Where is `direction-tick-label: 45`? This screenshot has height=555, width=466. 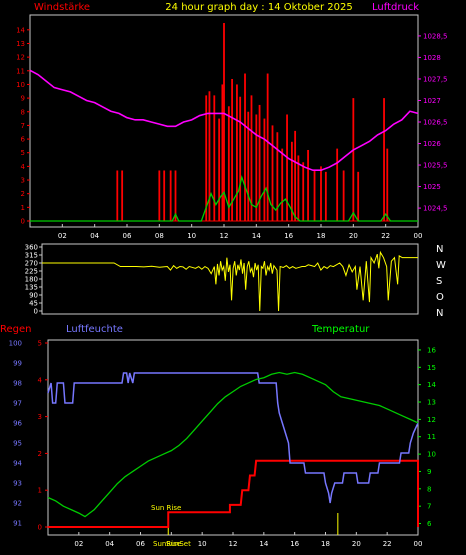 direction-tick-label: 45 is located at coordinates (33, 304).